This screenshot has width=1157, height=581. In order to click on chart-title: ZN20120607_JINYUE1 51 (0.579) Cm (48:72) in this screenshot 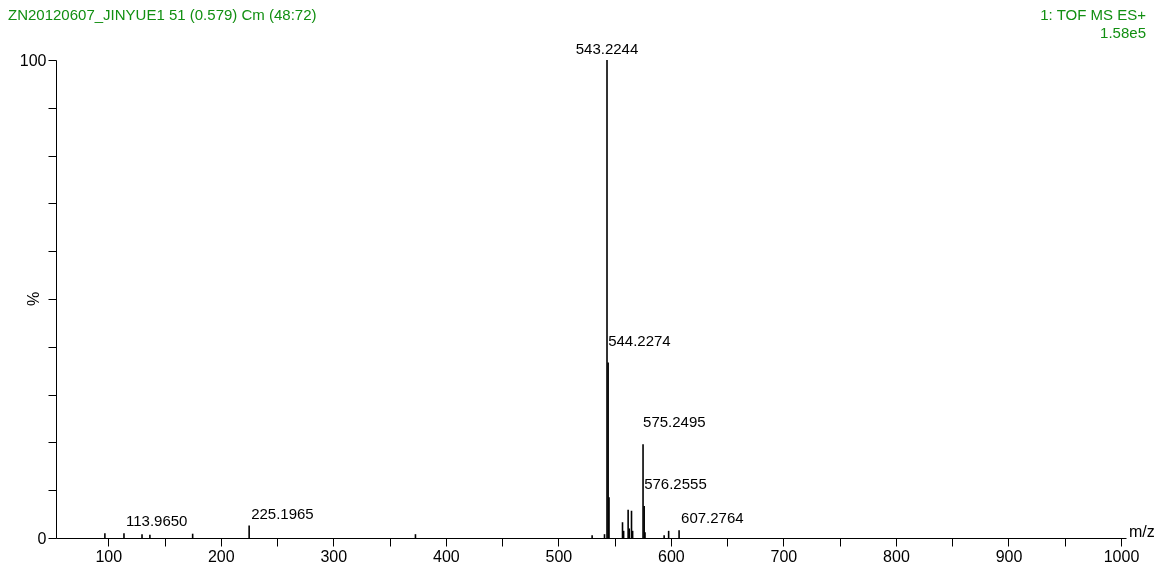, I will do `click(162, 14)`.